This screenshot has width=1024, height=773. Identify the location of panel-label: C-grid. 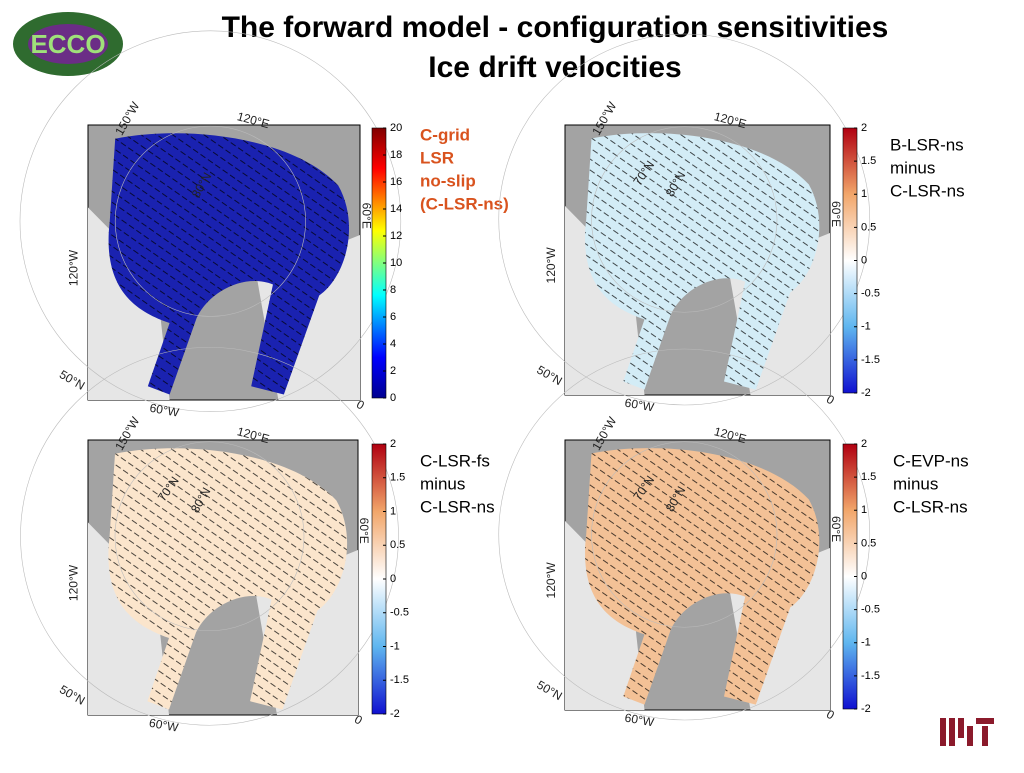
(445, 134).